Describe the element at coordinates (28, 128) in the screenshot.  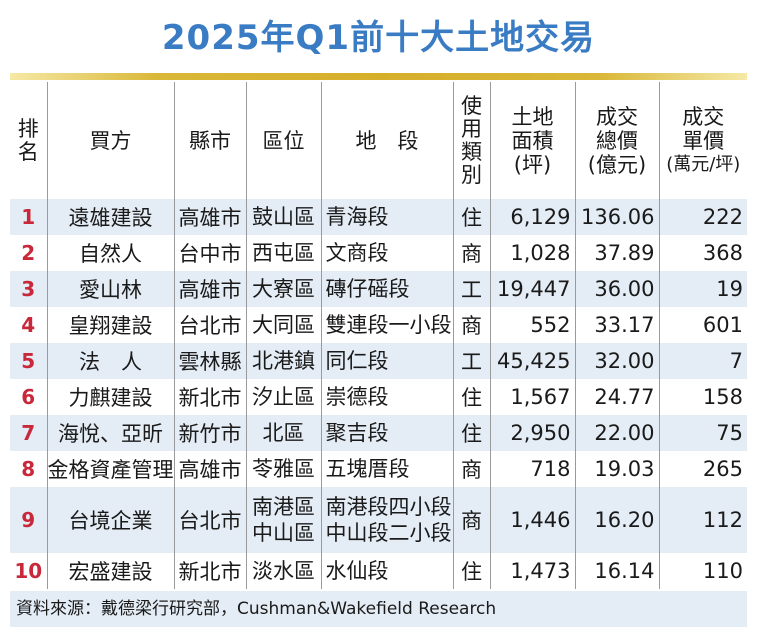
I see `header-rank-line: 排` at that location.